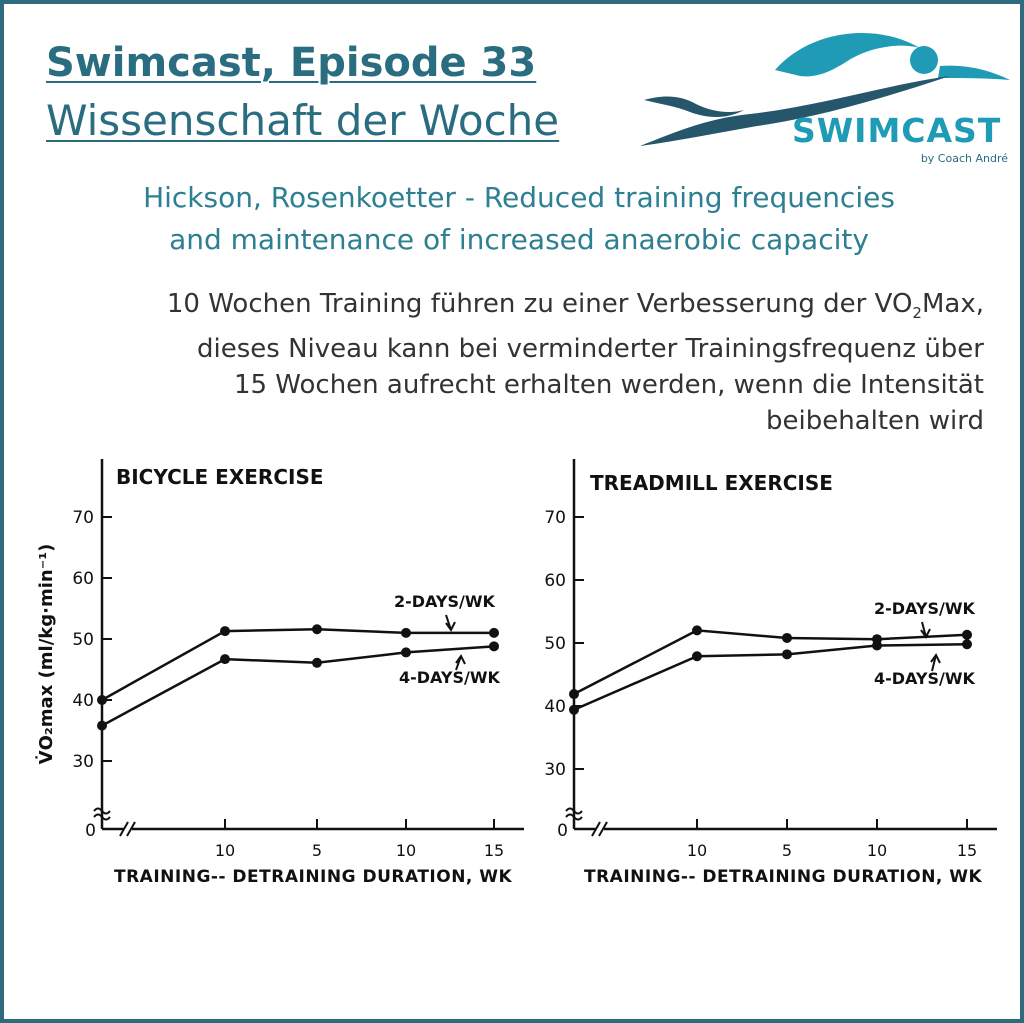 The height and width of the screenshot is (1023, 1024). Describe the element at coordinates (291, 63) in the screenshot. I see `episode-title: Swimcast, Episode 33` at that location.